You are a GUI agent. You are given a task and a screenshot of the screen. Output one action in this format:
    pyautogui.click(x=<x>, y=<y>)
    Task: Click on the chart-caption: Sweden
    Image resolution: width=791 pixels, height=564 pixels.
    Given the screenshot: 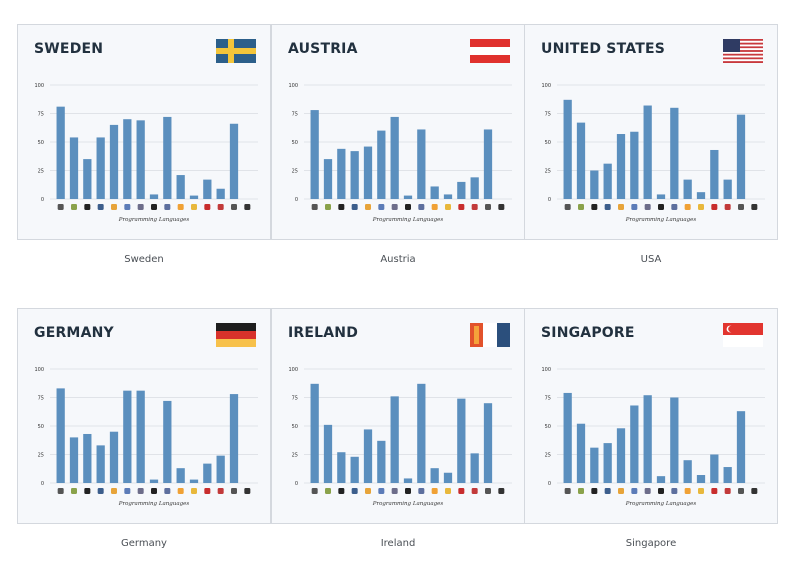 What is the action you would take?
    pyautogui.click(x=144, y=259)
    